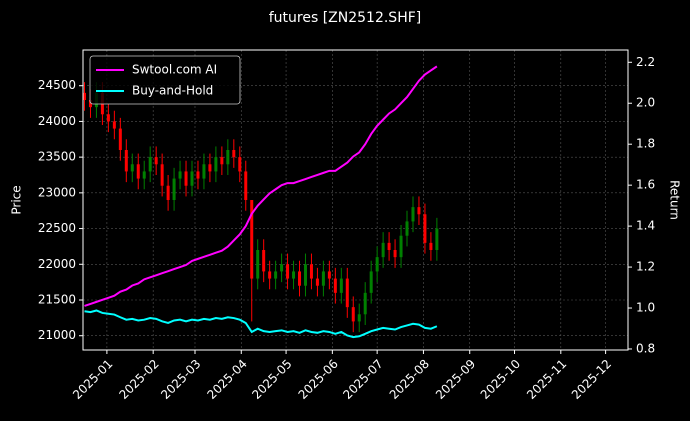  I want to click on x-tick-label: 2025-05, so click(271, 379).